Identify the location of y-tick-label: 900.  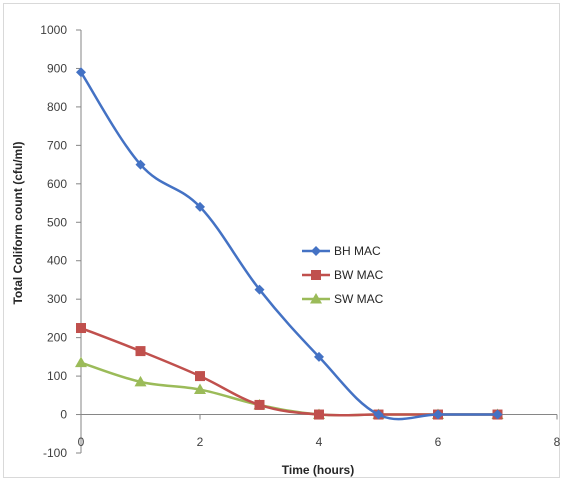
(57, 68).